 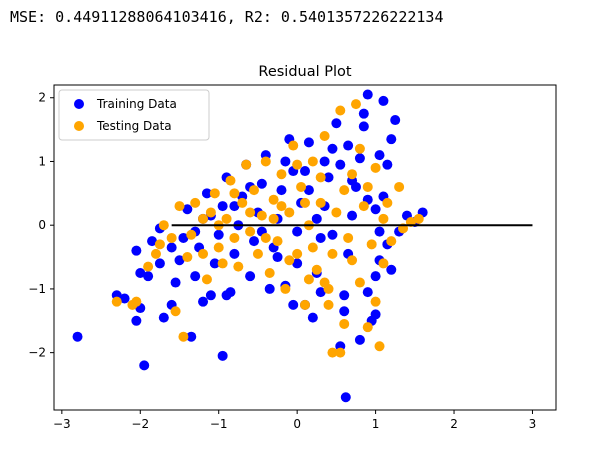 I want to click on x-tick-label: 3, so click(x=533, y=424).